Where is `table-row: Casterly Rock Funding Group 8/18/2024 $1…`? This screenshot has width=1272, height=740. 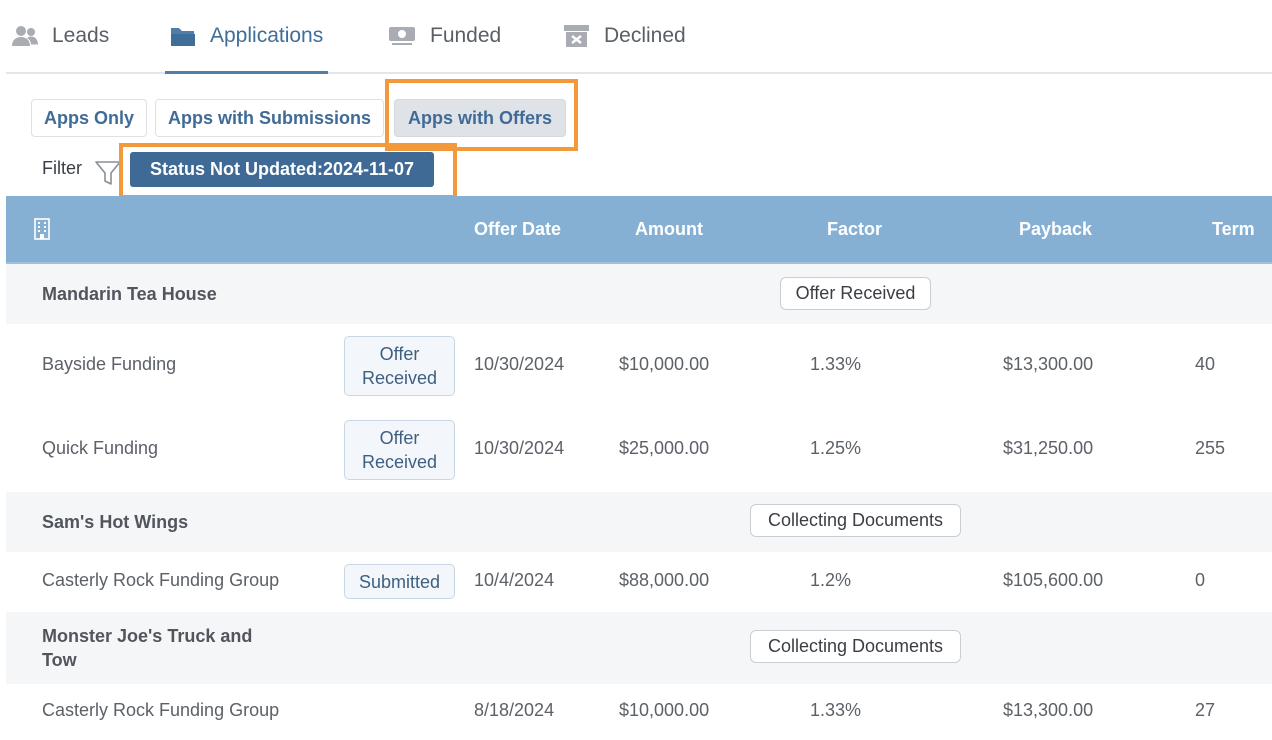 table-row: Casterly Rock Funding Group 8/18/2024 $1… is located at coordinates (639, 712).